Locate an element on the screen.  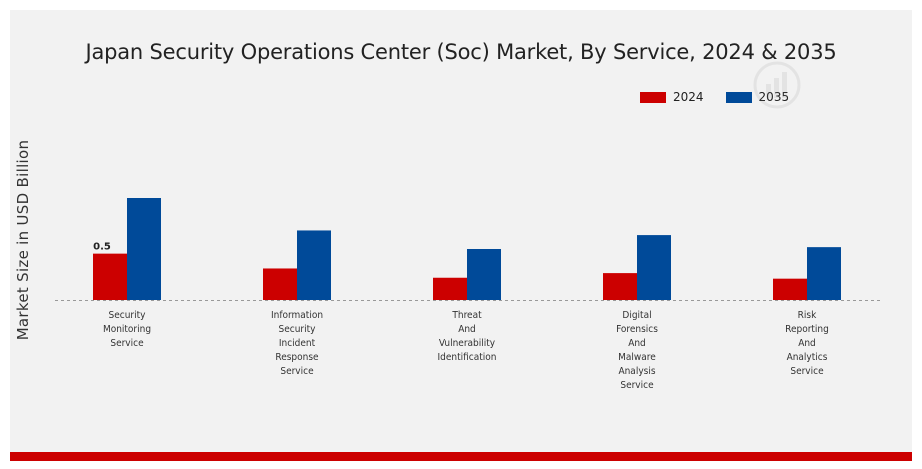
data-label: 0.5 is located at coordinates (102, 247).